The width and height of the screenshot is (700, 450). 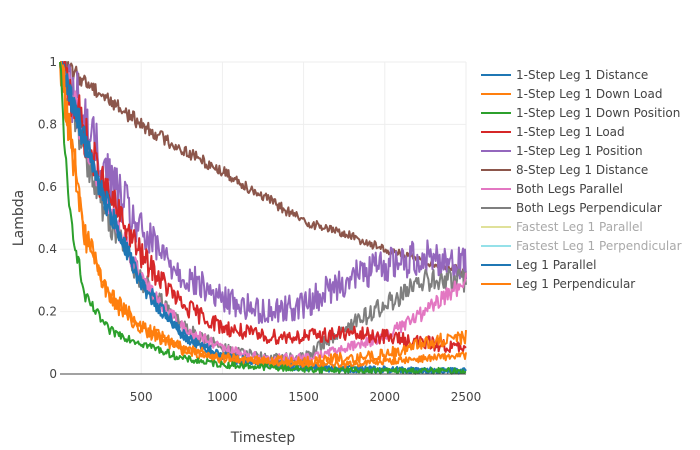 What do you see at coordinates (303, 397) in the screenshot?
I see `x-tick-label: 1500` at bounding box center [303, 397].